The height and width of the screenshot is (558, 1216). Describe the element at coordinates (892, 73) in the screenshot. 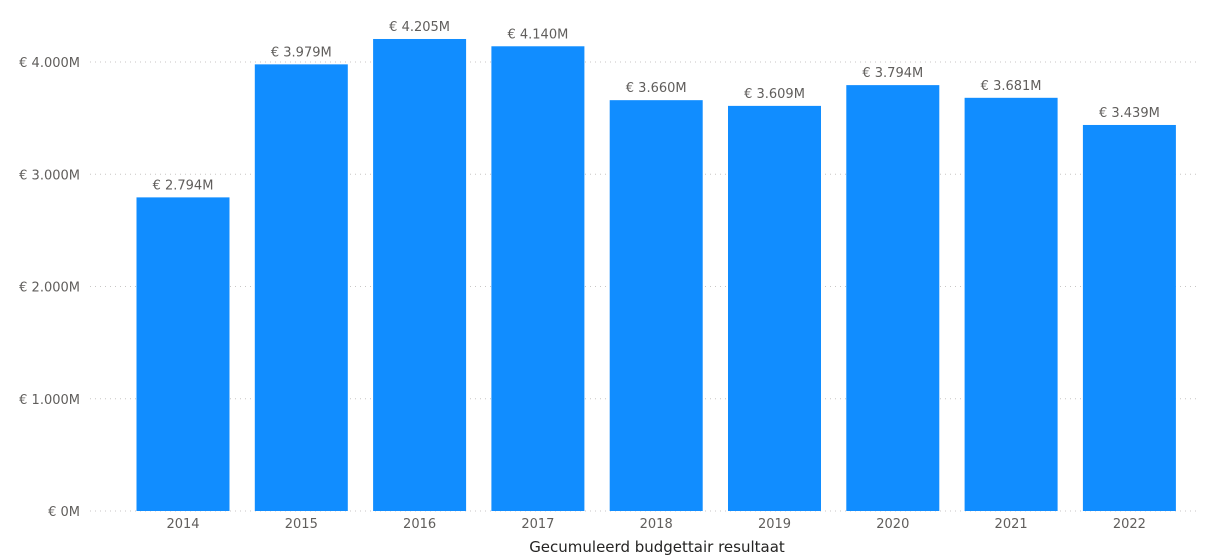

I see `data-label-2020: € 3.794M` at that location.